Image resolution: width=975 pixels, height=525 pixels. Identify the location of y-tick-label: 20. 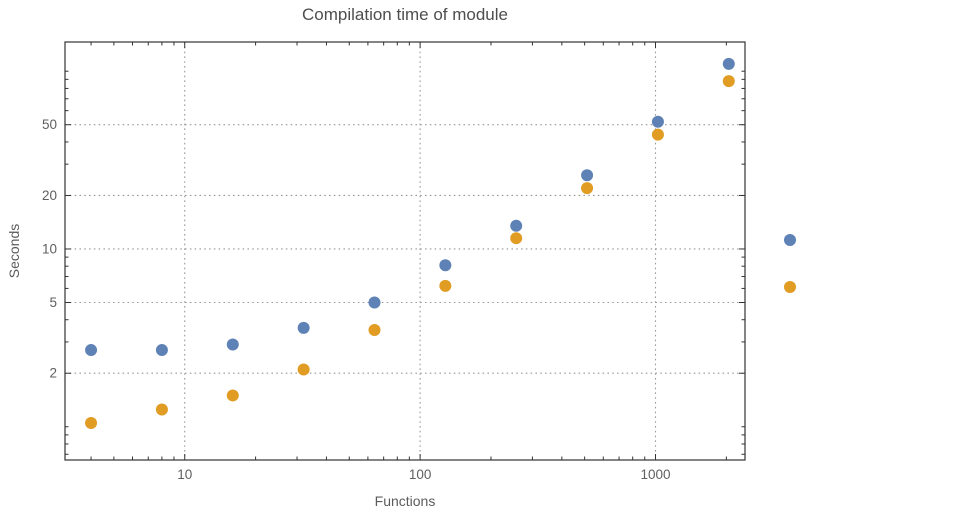
(49, 195).